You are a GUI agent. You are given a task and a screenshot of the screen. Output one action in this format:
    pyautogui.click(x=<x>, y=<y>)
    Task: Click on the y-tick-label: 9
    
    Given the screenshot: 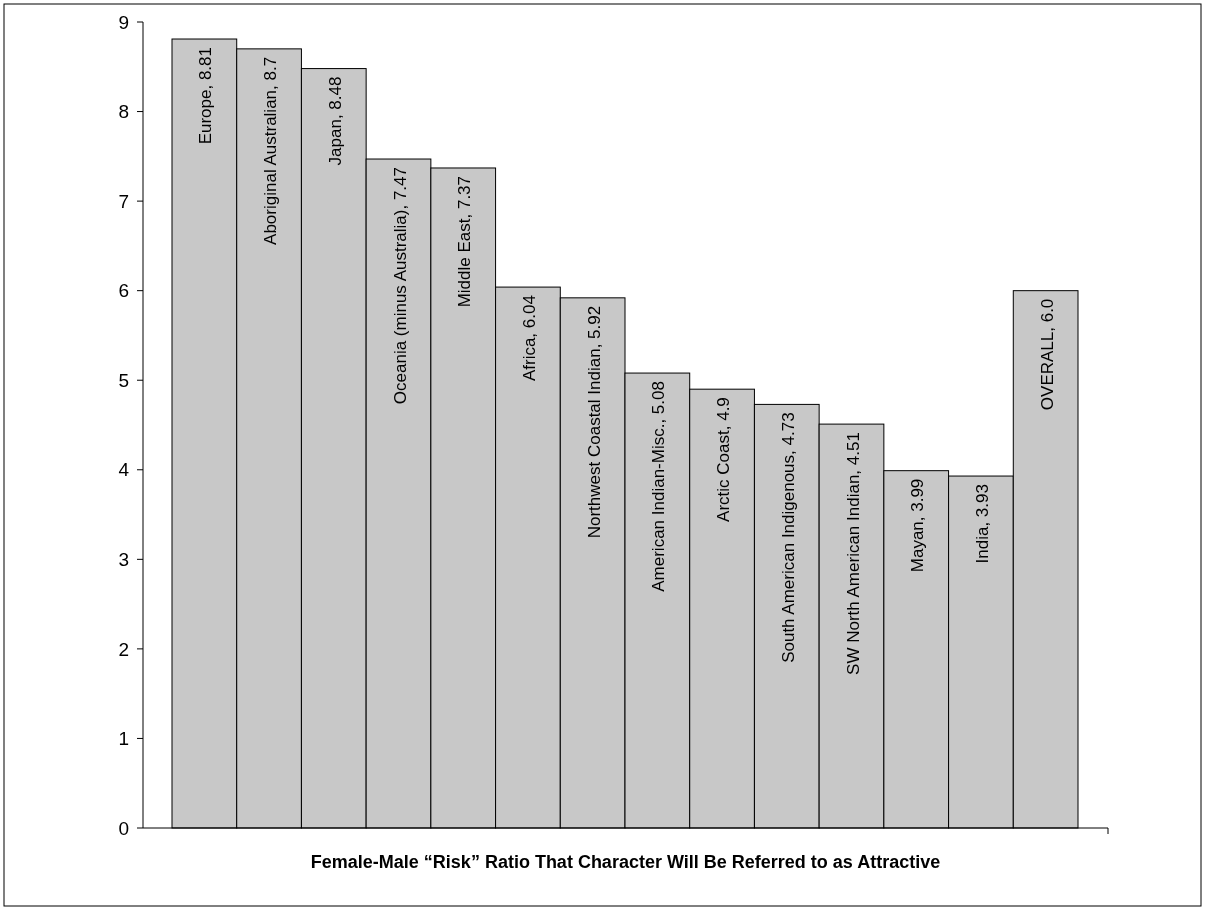 What is the action you would take?
    pyautogui.click(x=123, y=22)
    